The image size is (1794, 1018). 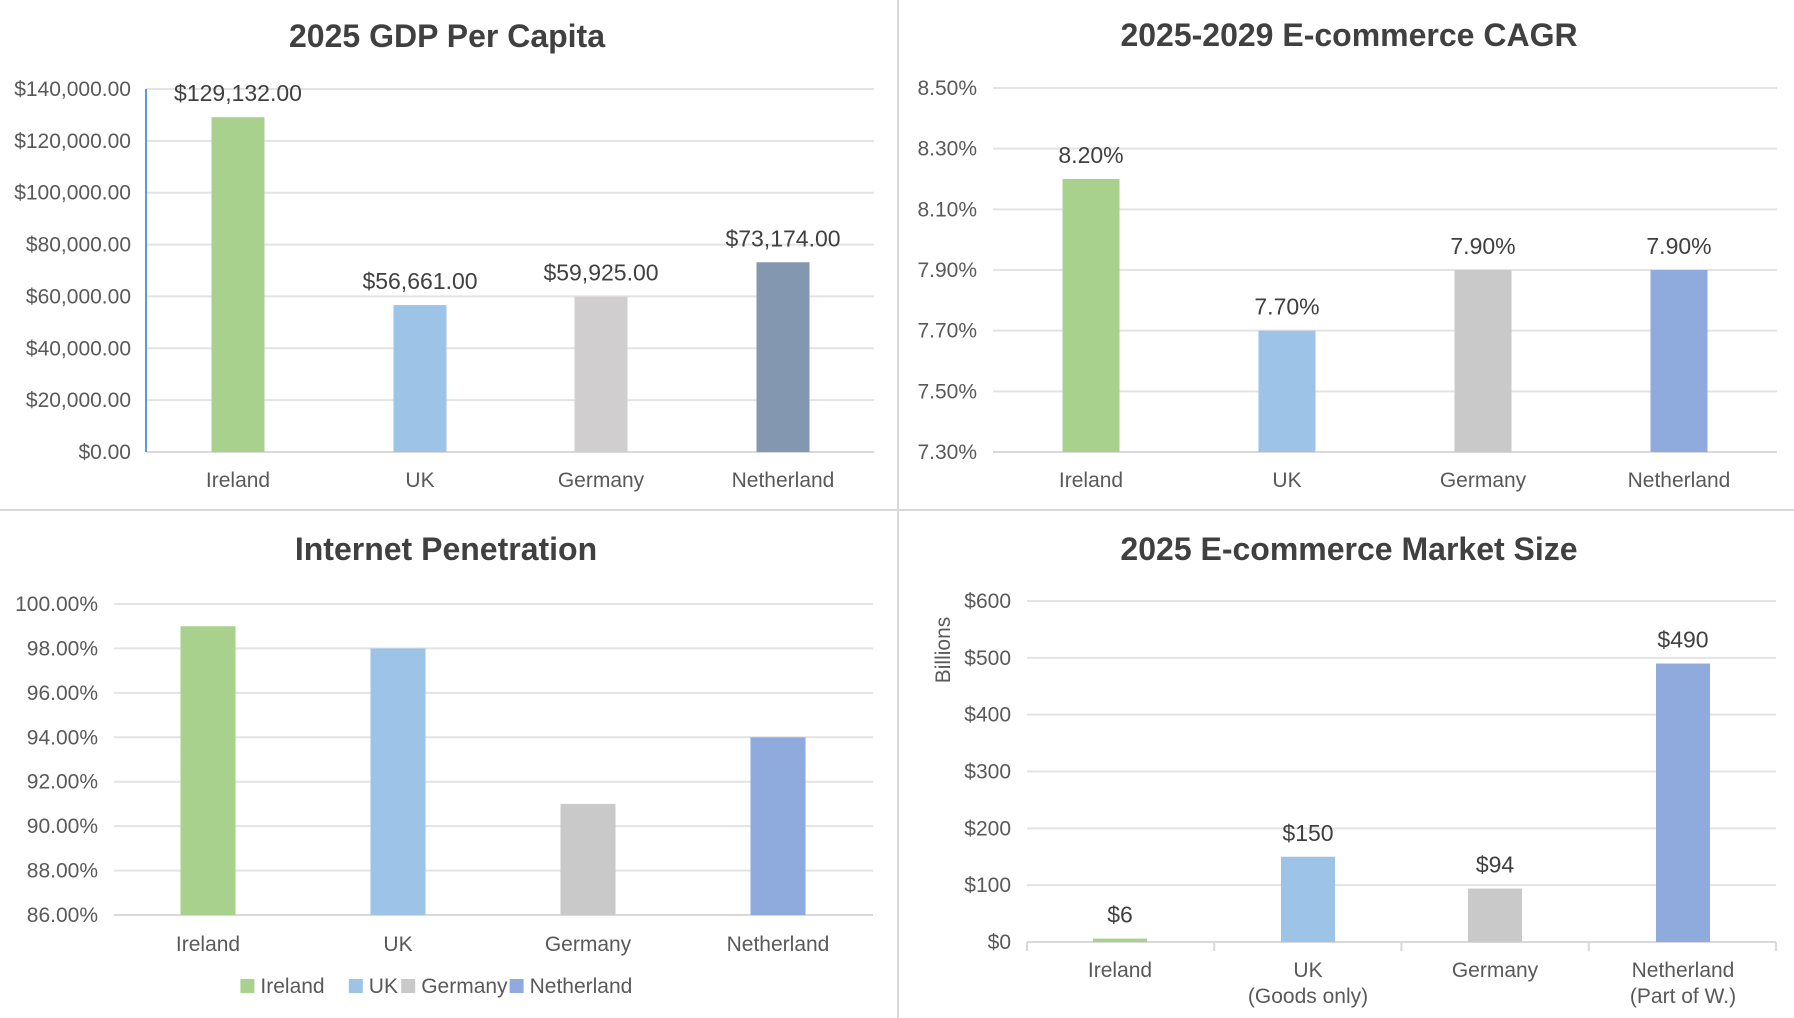 I want to click on y-tick-label: $60,000.00, so click(x=78, y=296).